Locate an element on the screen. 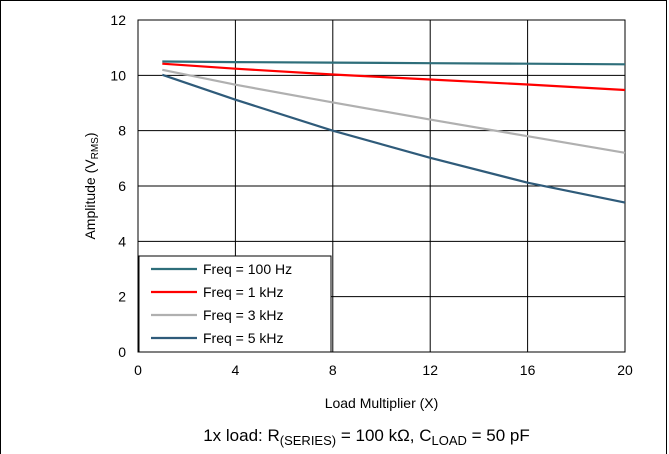 The height and width of the screenshot is (454, 669). y-axis-label: Amplitude (VRMS) is located at coordinates (91, 185).